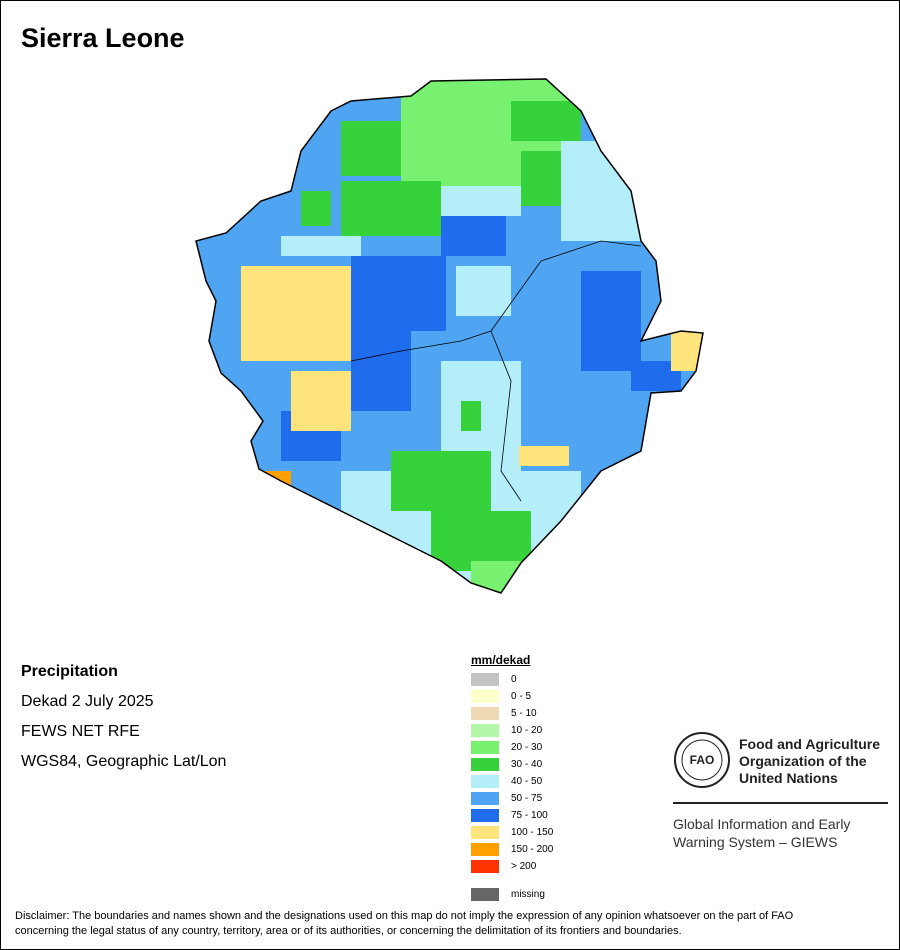  Describe the element at coordinates (532, 849) in the screenshot. I see `legend-label: 150 - 200` at that location.